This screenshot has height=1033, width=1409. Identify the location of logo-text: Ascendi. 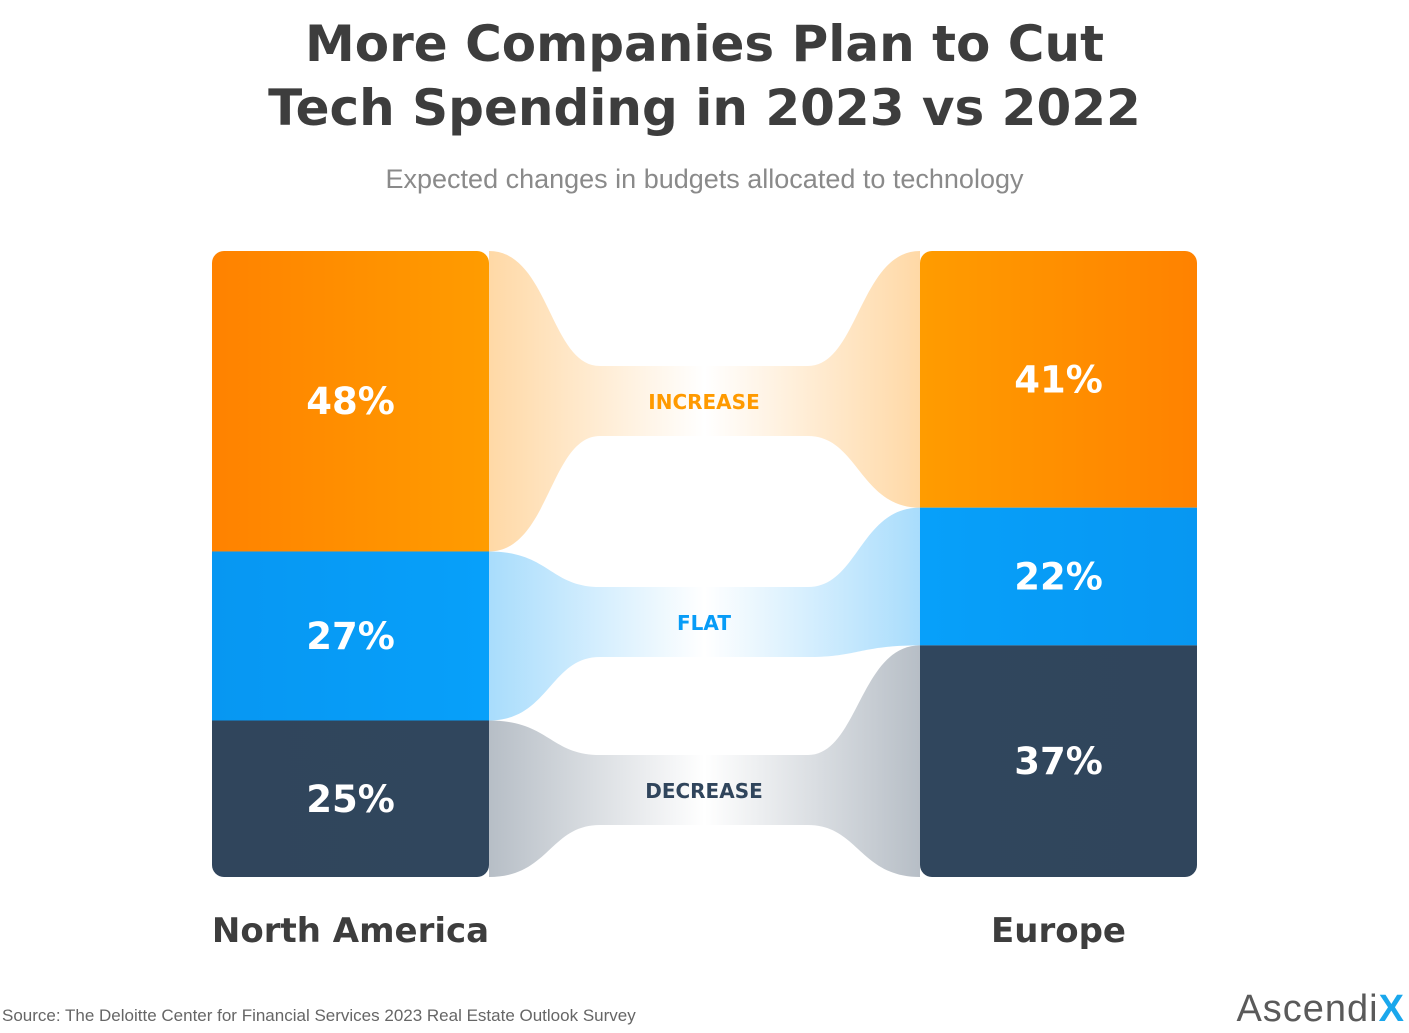
(1307, 1009).